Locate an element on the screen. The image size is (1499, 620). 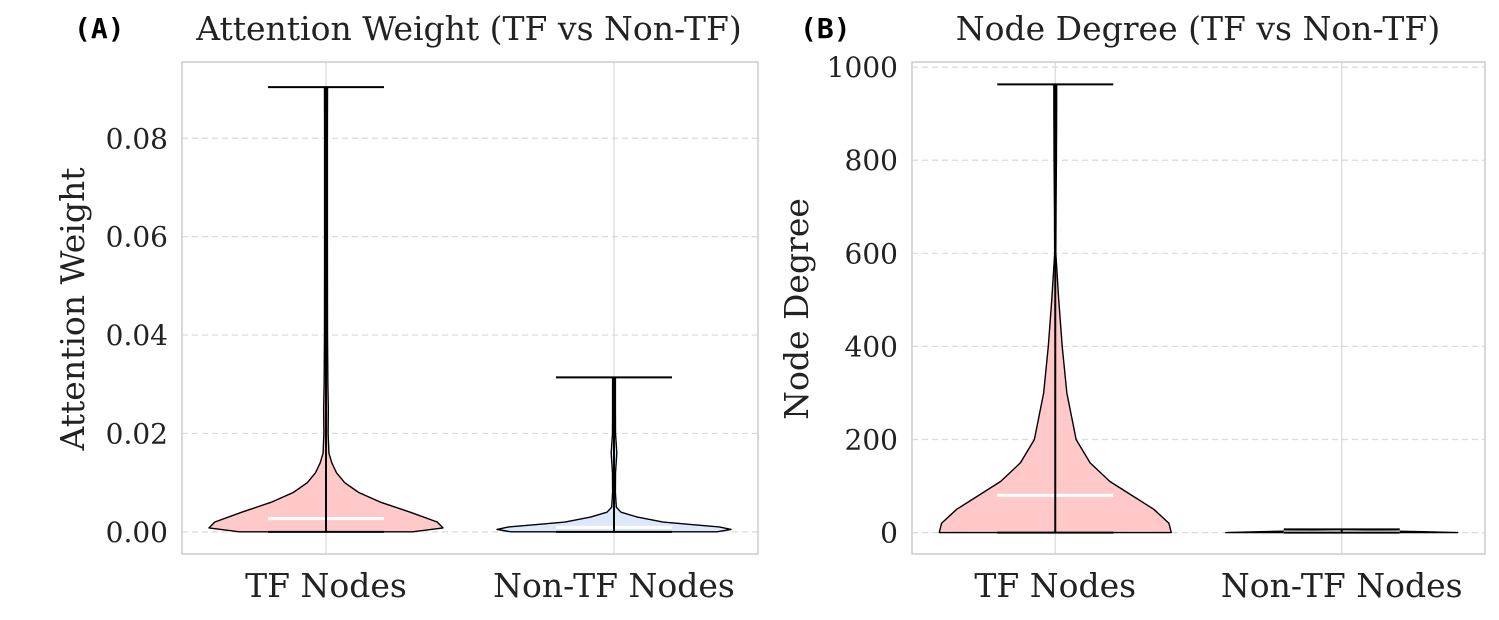
y-tick-label-a: 0.00 is located at coordinates (137, 532).